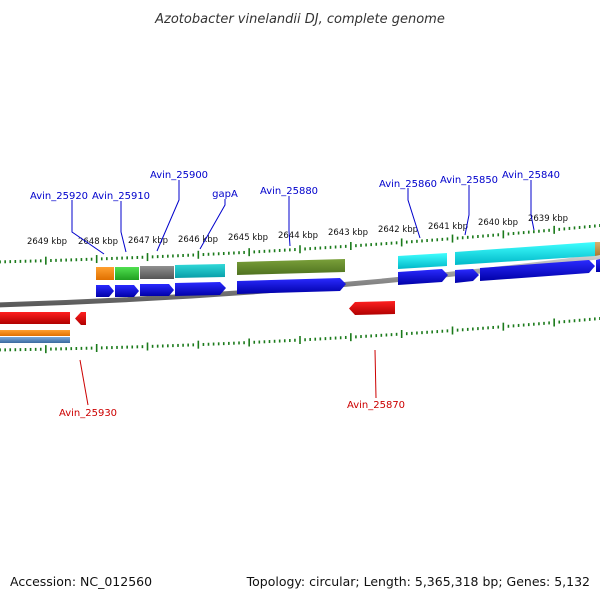 This screenshot has height=600, width=600. What do you see at coordinates (121, 196) in the screenshot?
I see `gene-label: Avin_25910` at bounding box center [121, 196].